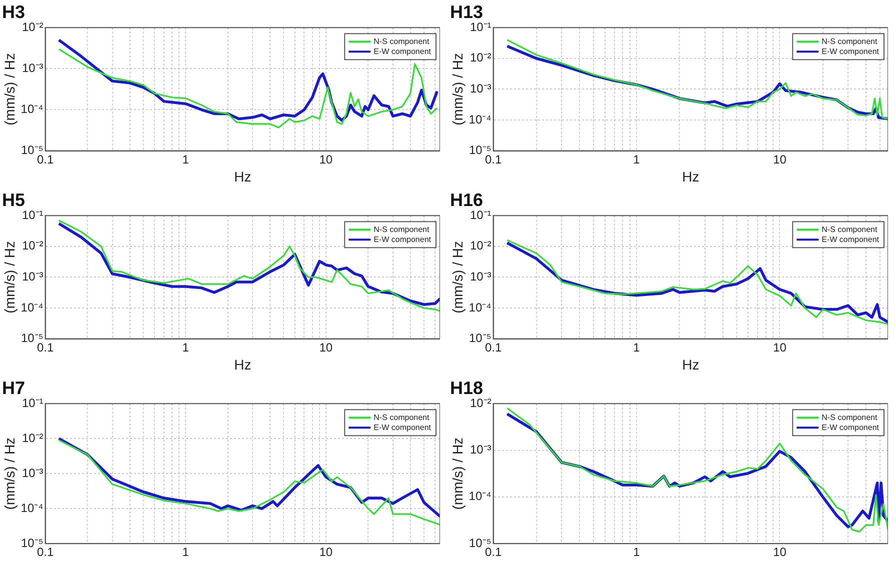 Image resolution: width=896 pixels, height=564 pixels. I want to click on chart-title: H3, so click(14, 12).